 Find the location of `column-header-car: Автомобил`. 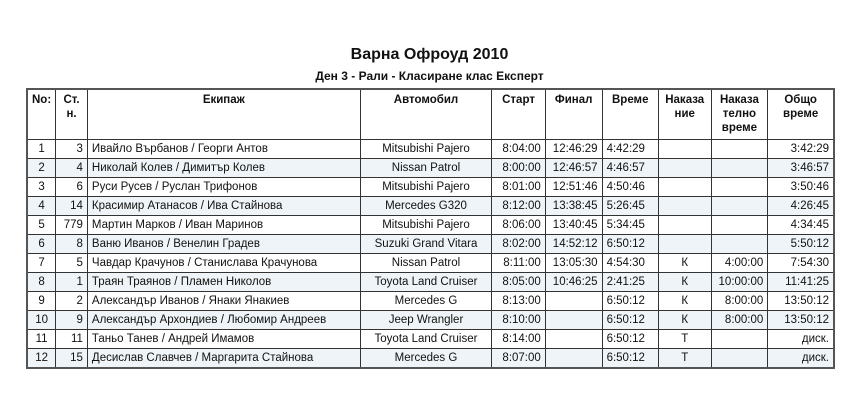

column-header-car: Автомобил is located at coordinates (426, 114).